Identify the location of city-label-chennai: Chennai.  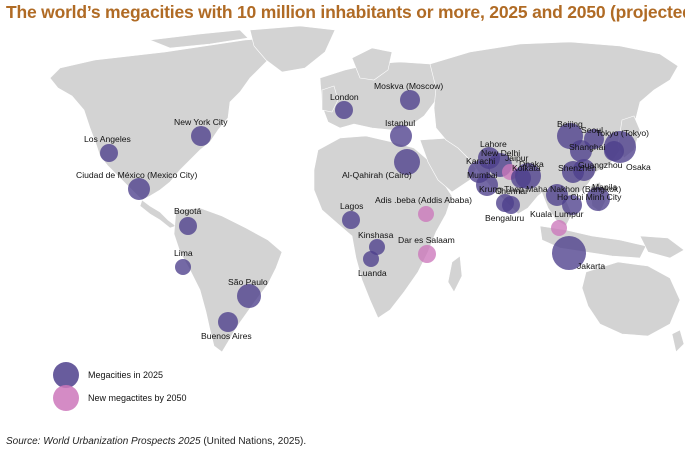
(511, 191).